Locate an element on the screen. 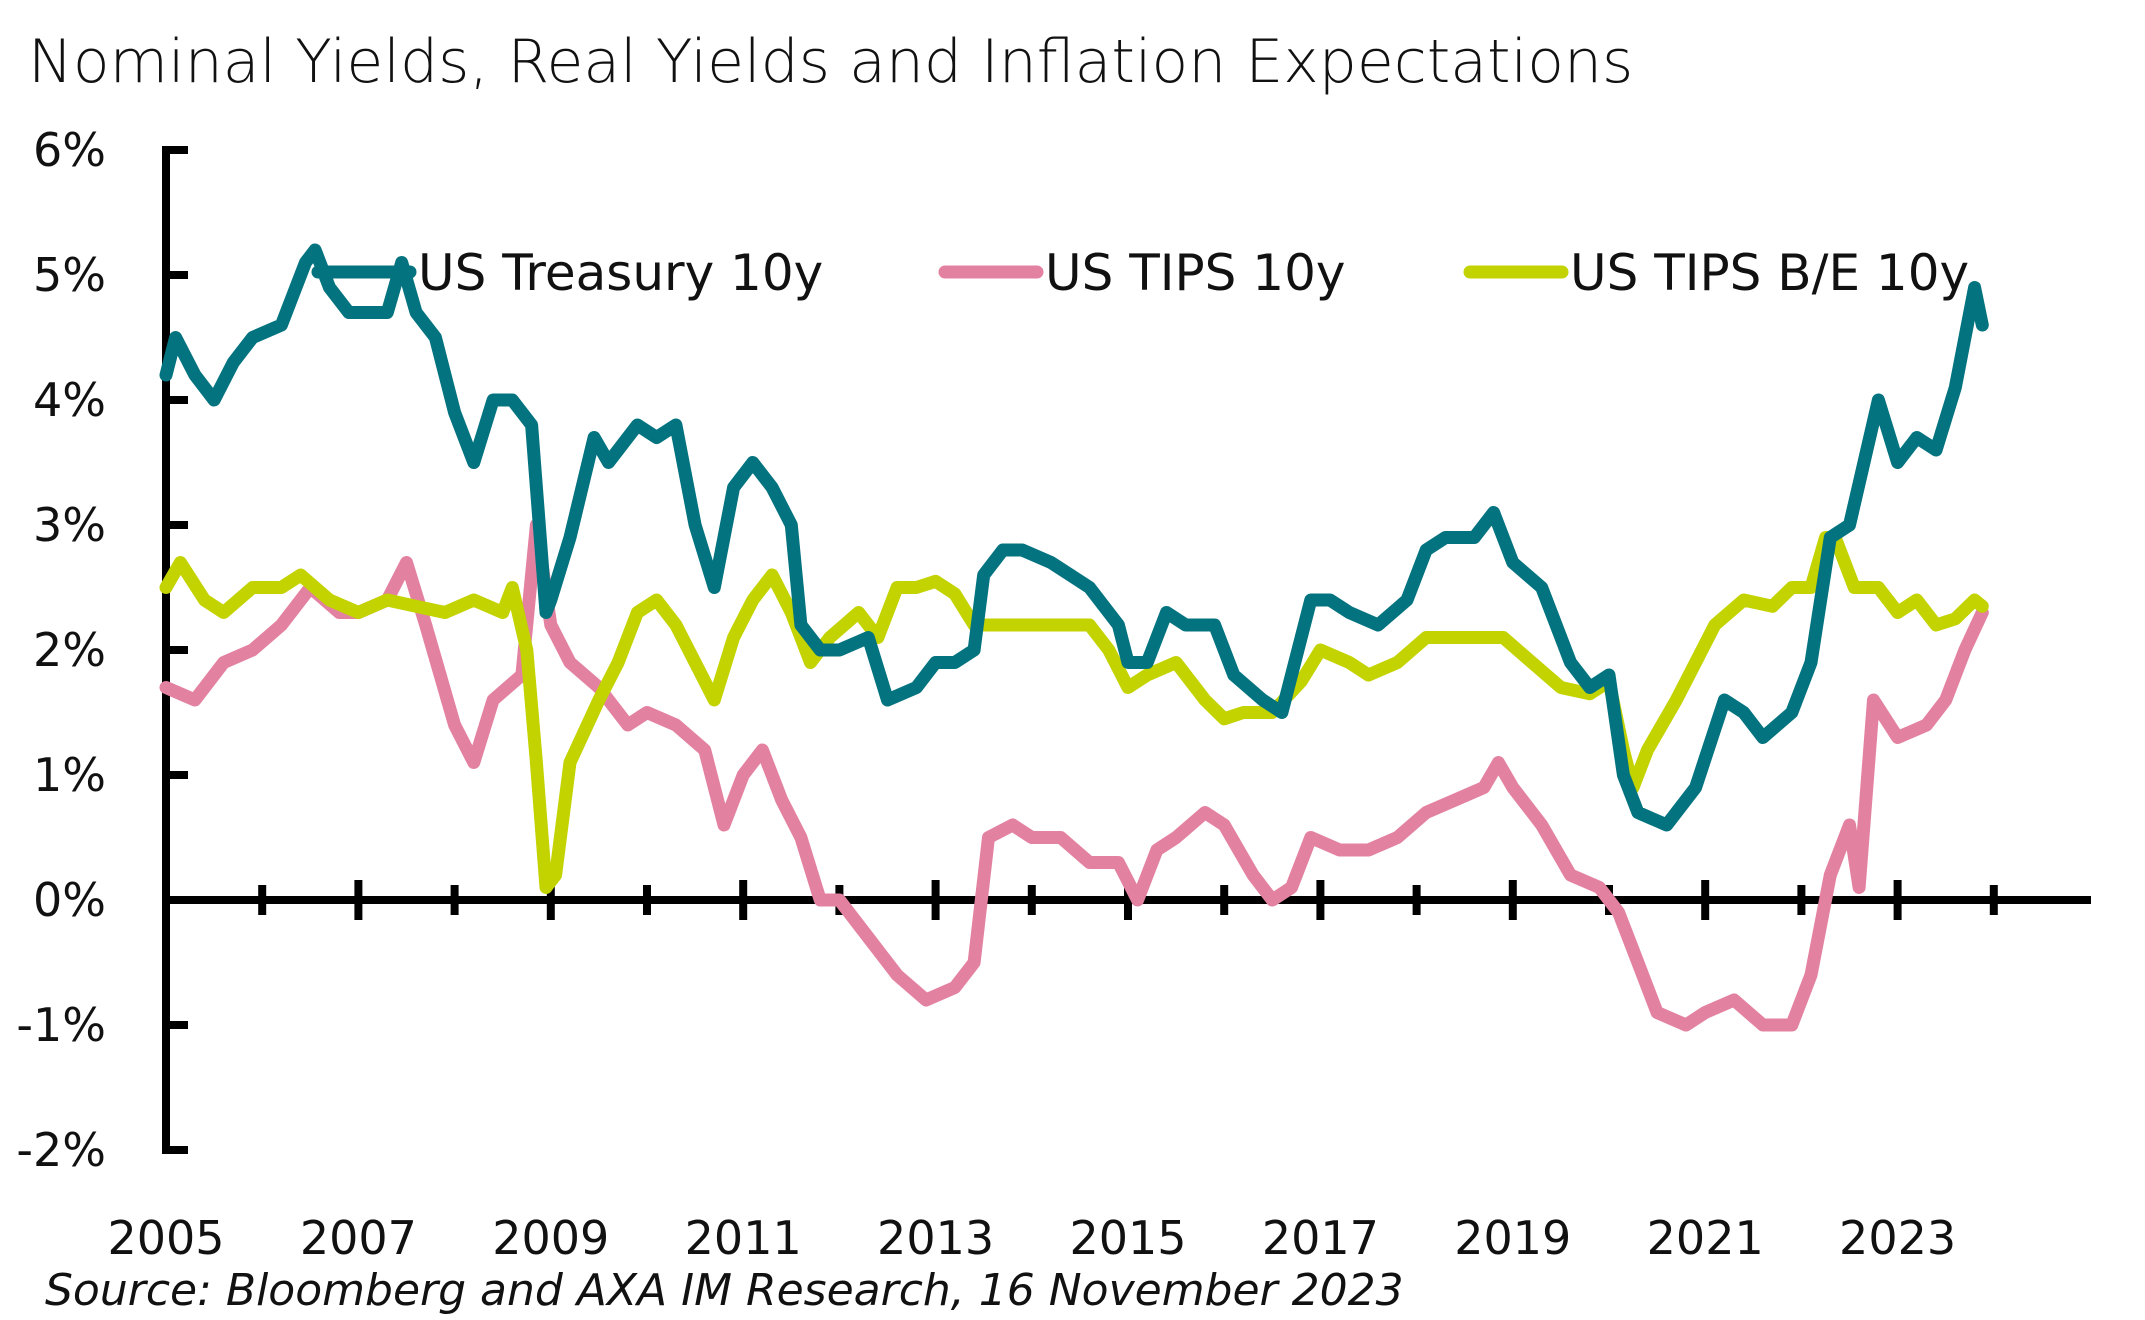 This screenshot has height=1320, width=2145. y-tick-label: 6% is located at coordinates (69, 150).